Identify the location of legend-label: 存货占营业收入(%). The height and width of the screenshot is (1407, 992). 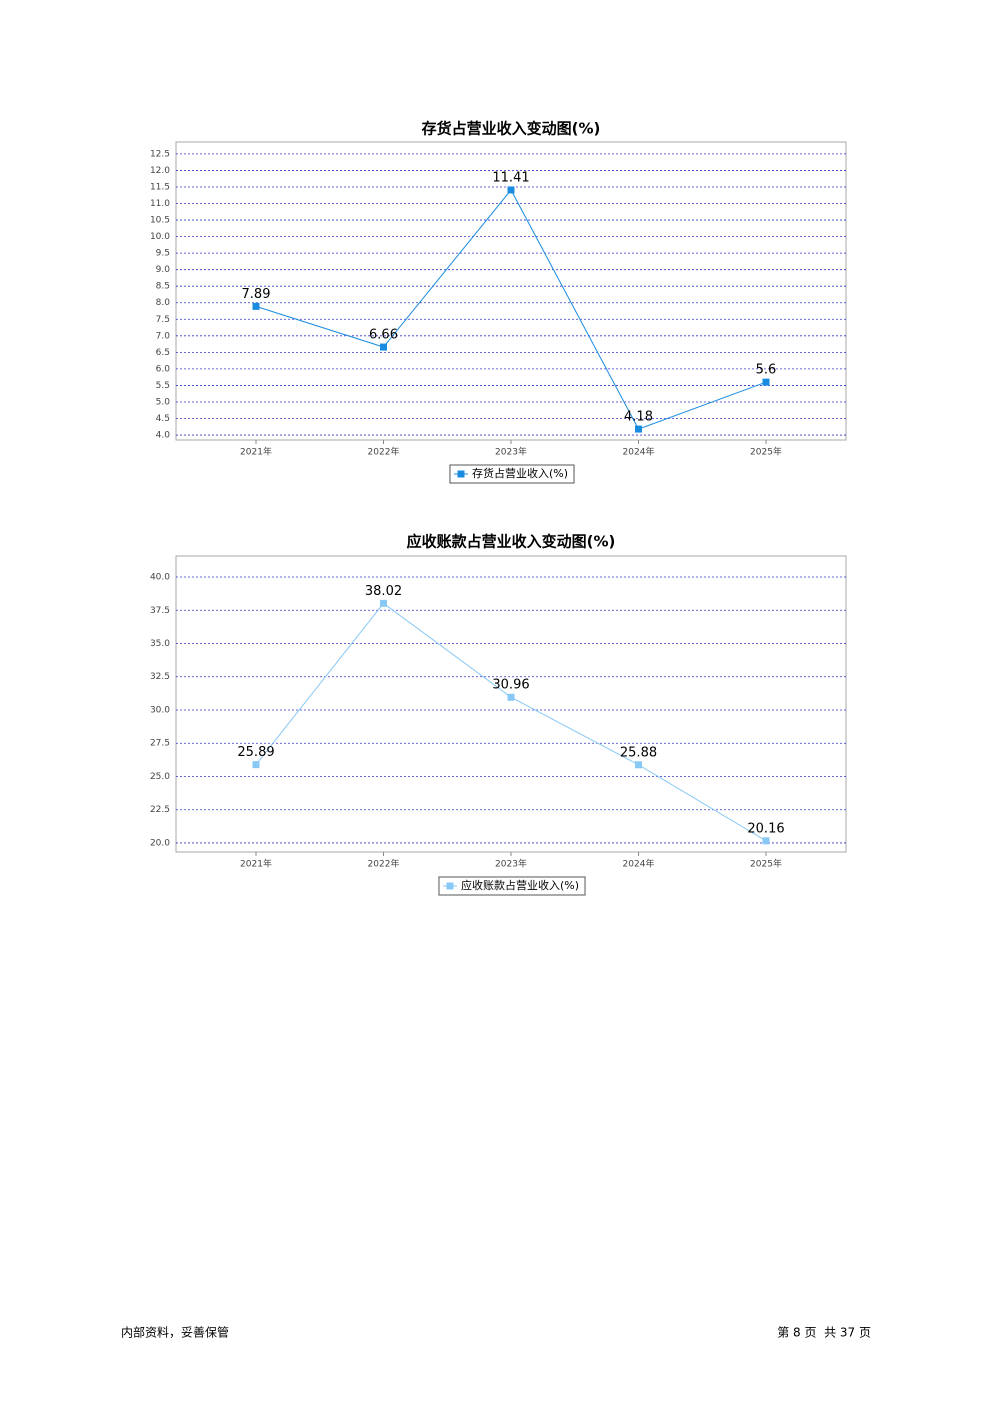
(520, 473).